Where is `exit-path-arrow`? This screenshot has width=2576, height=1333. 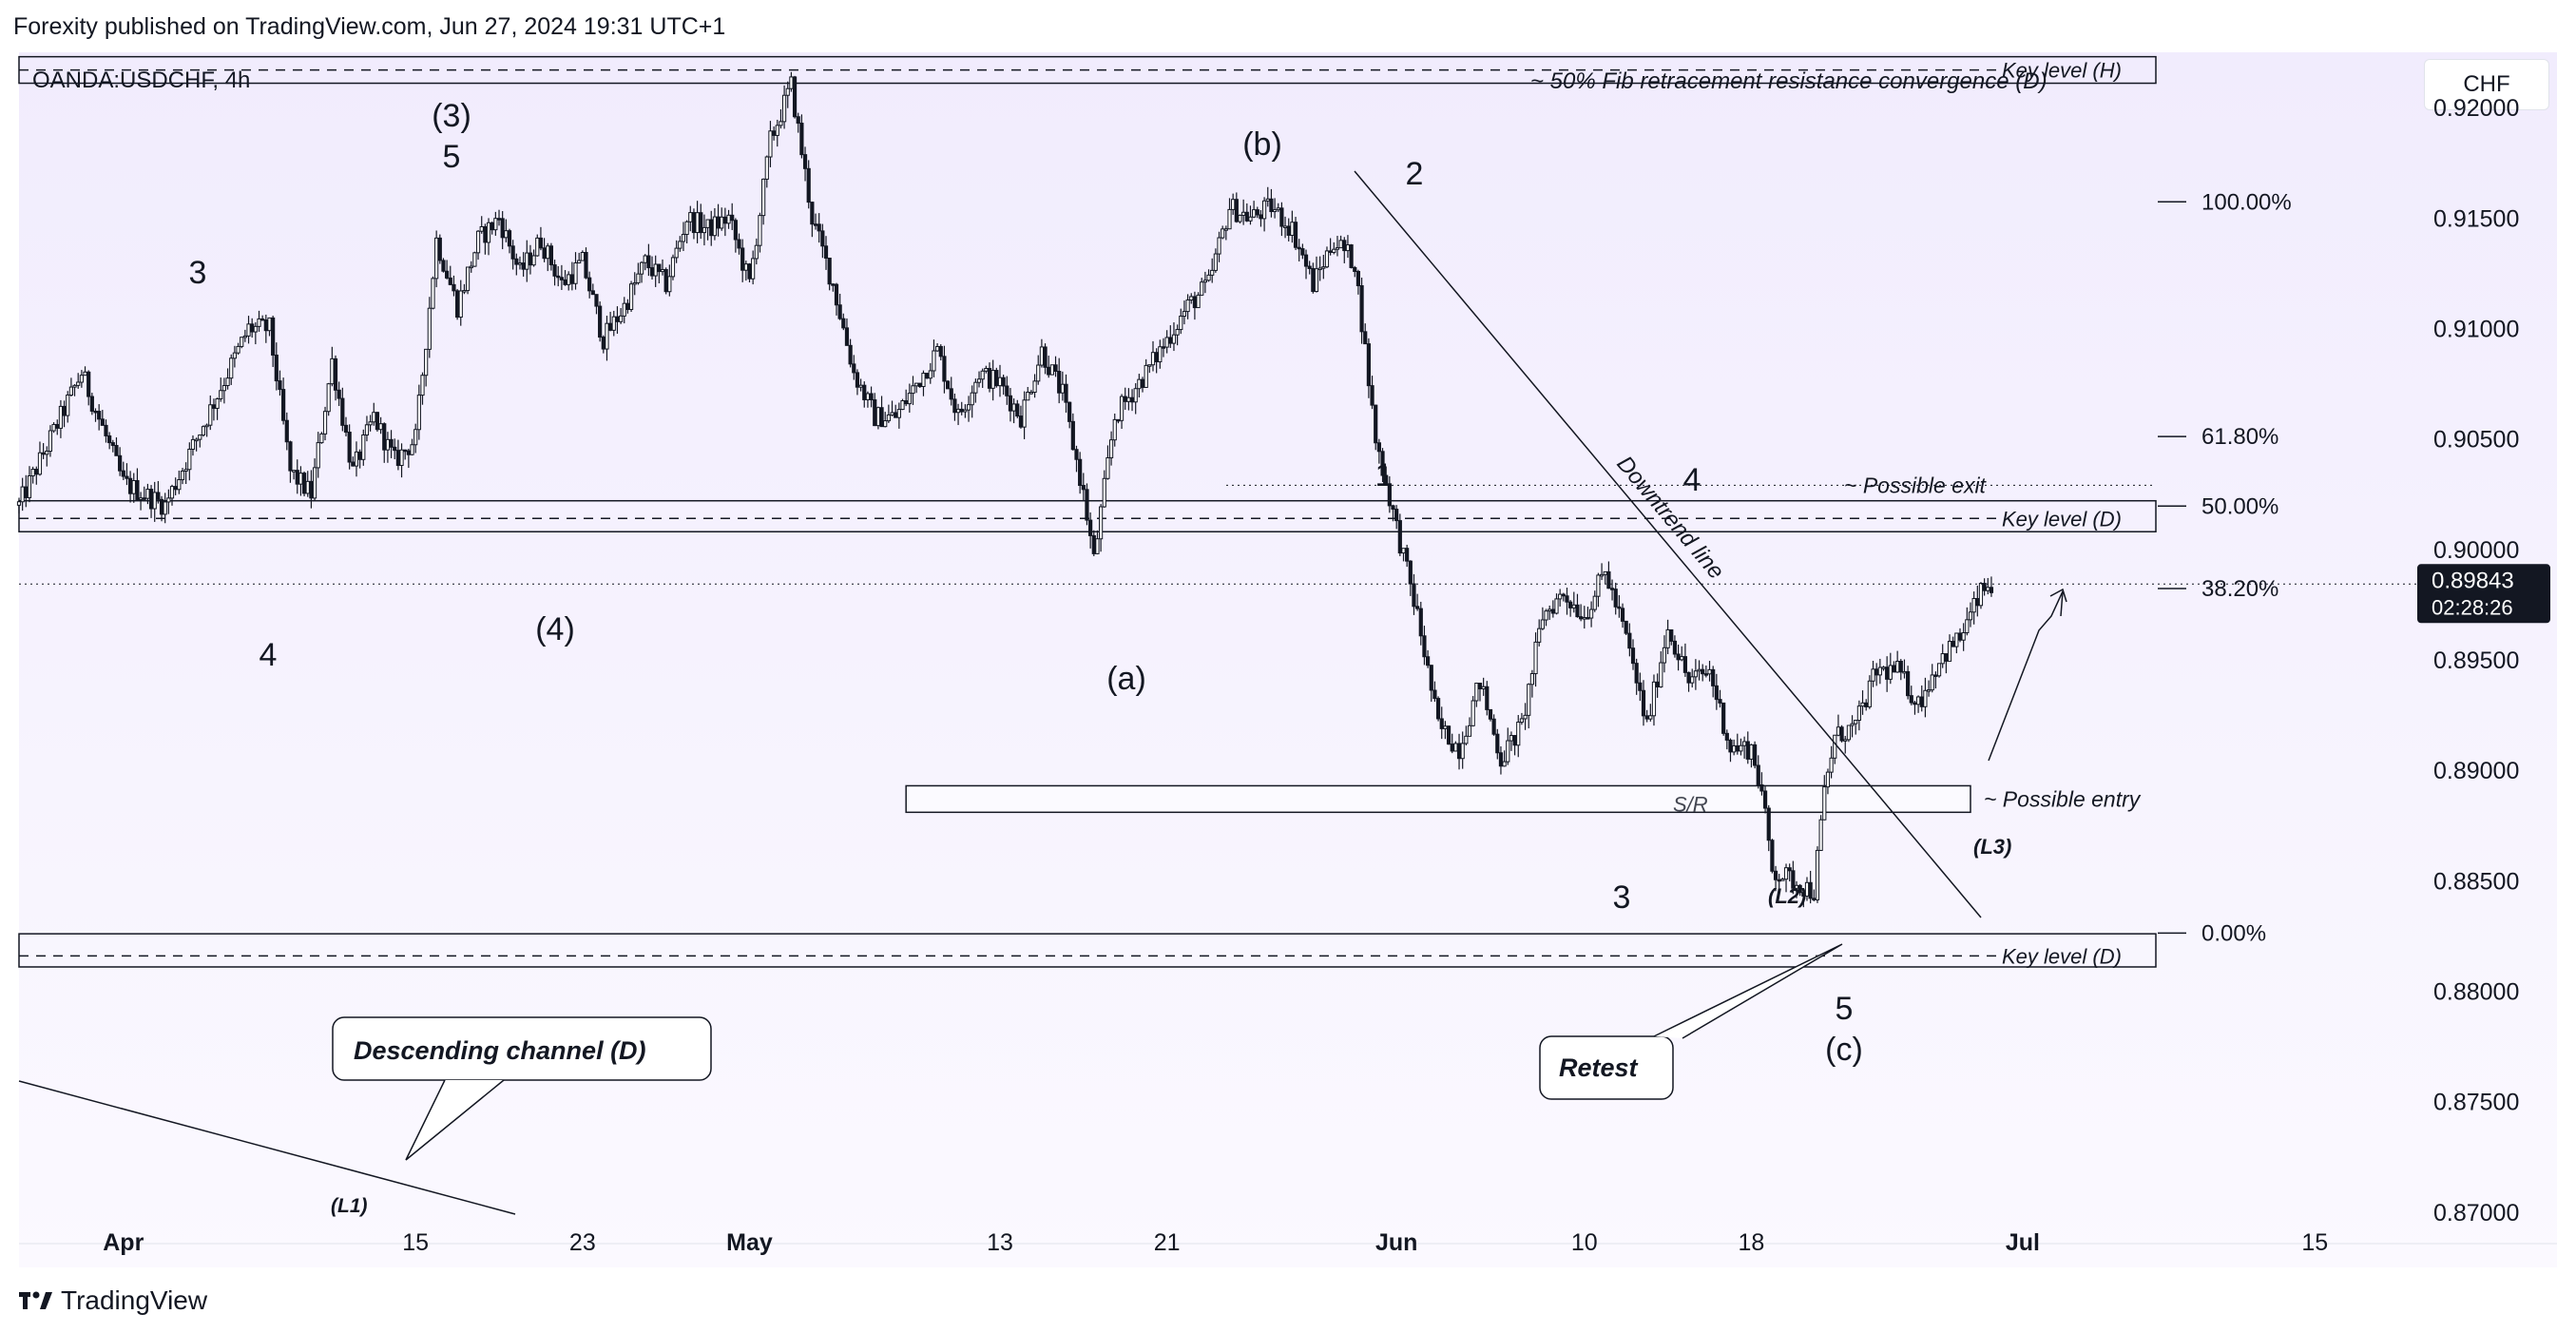
exit-path-arrow is located at coordinates (2026, 676).